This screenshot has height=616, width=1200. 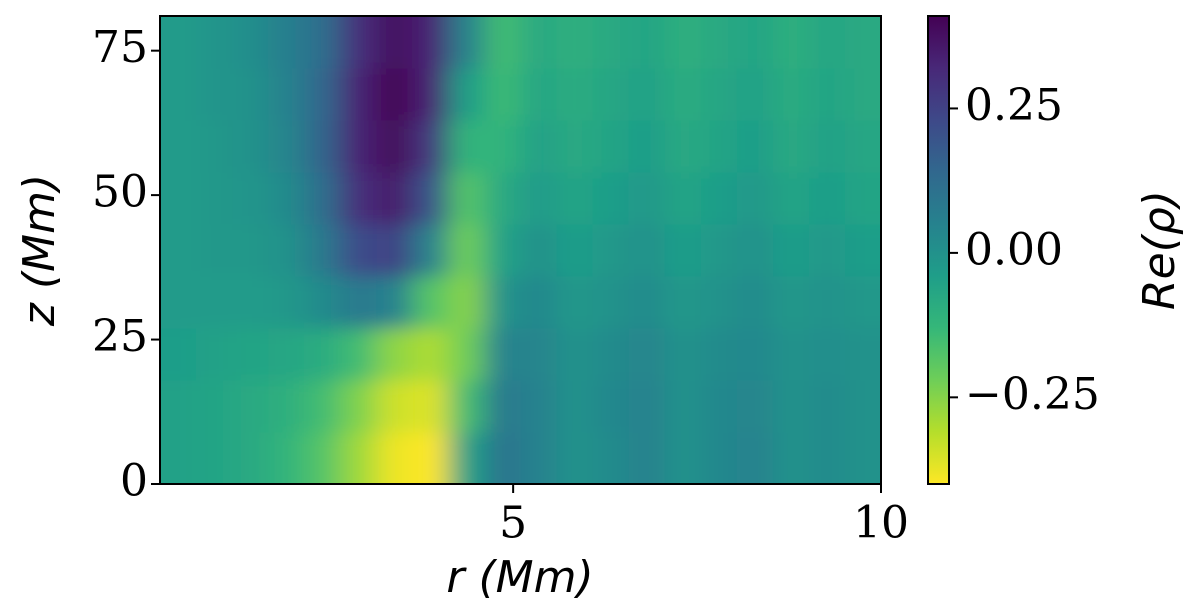 I want to click on colorbar, so click(x=938, y=250).